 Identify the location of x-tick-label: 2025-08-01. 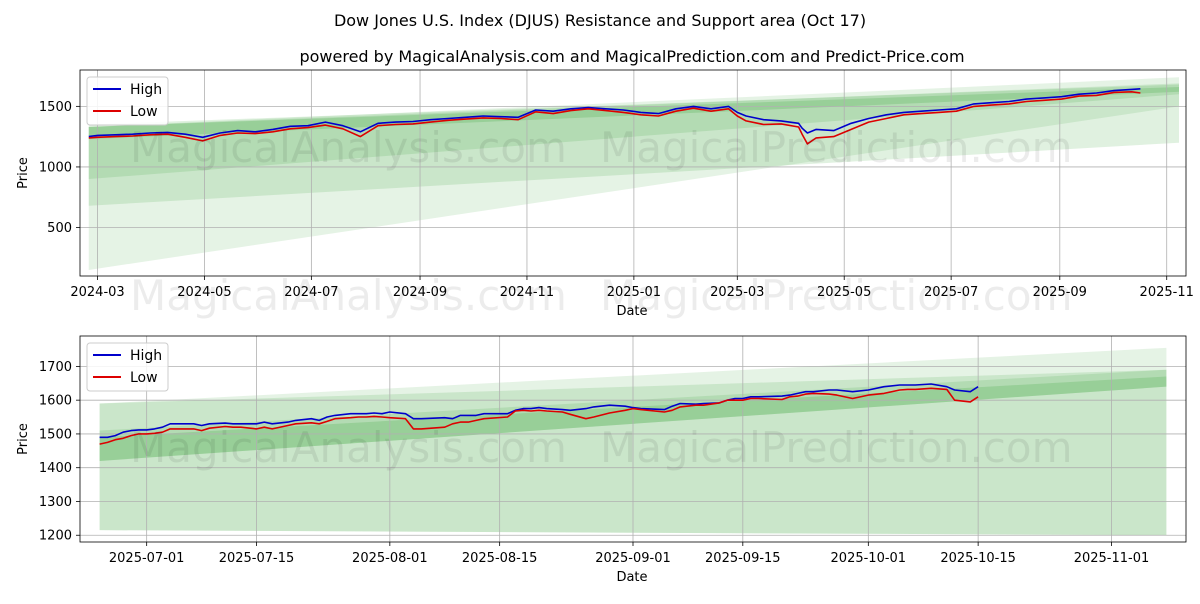
(390, 558).